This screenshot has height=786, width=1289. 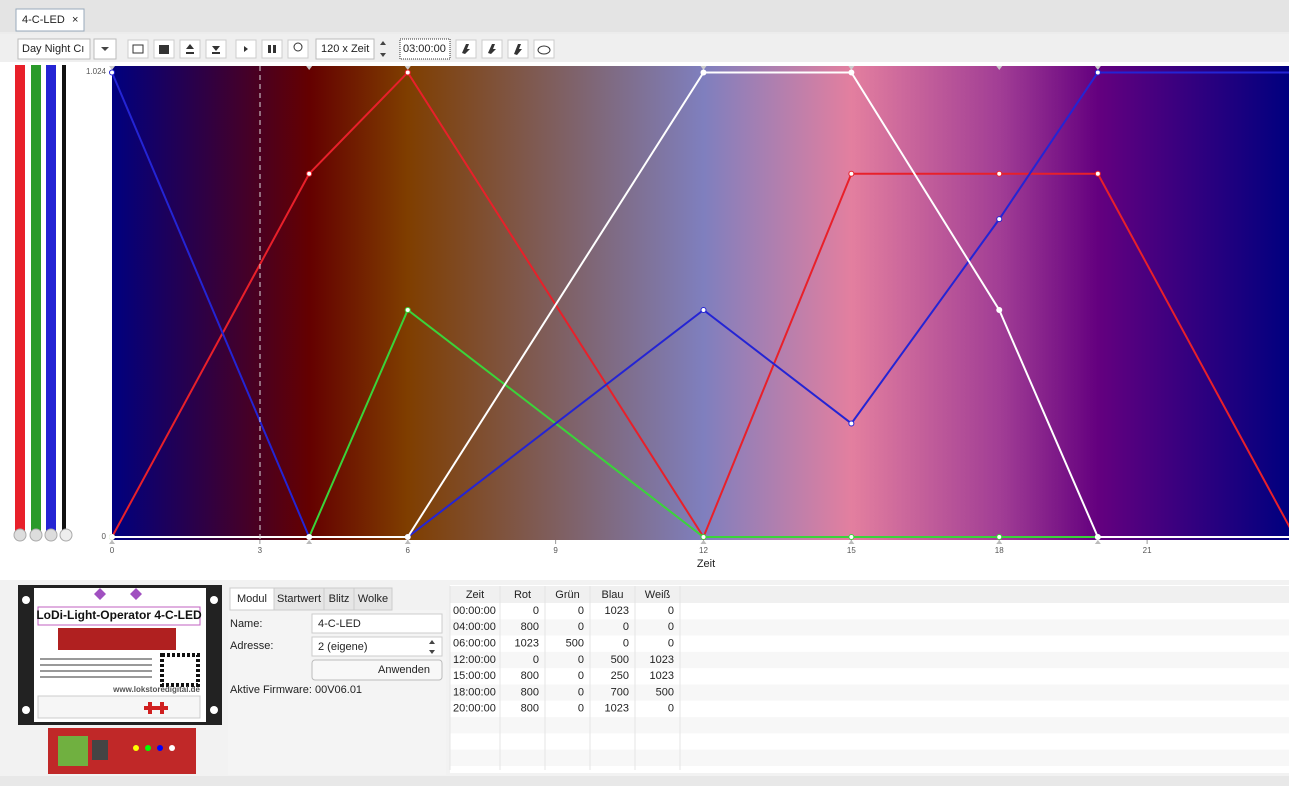 I want to click on name-label: Name:, so click(x=246, y=624).